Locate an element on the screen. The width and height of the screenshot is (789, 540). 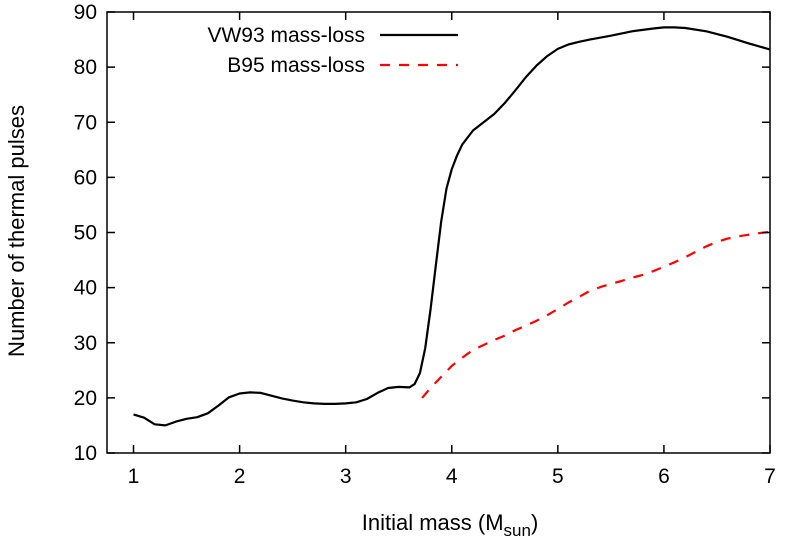
y-tick-label: 10 is located at coordinates (85, 453).